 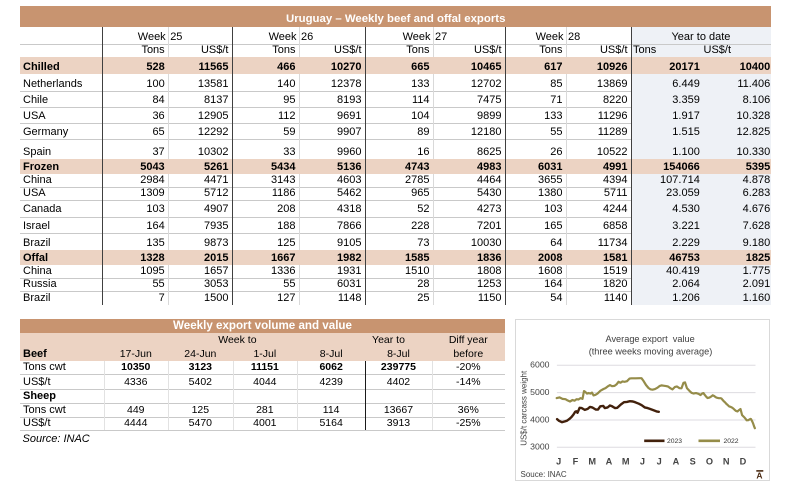 I want to click on svg-text: 4000, so click(x=539, y=419).